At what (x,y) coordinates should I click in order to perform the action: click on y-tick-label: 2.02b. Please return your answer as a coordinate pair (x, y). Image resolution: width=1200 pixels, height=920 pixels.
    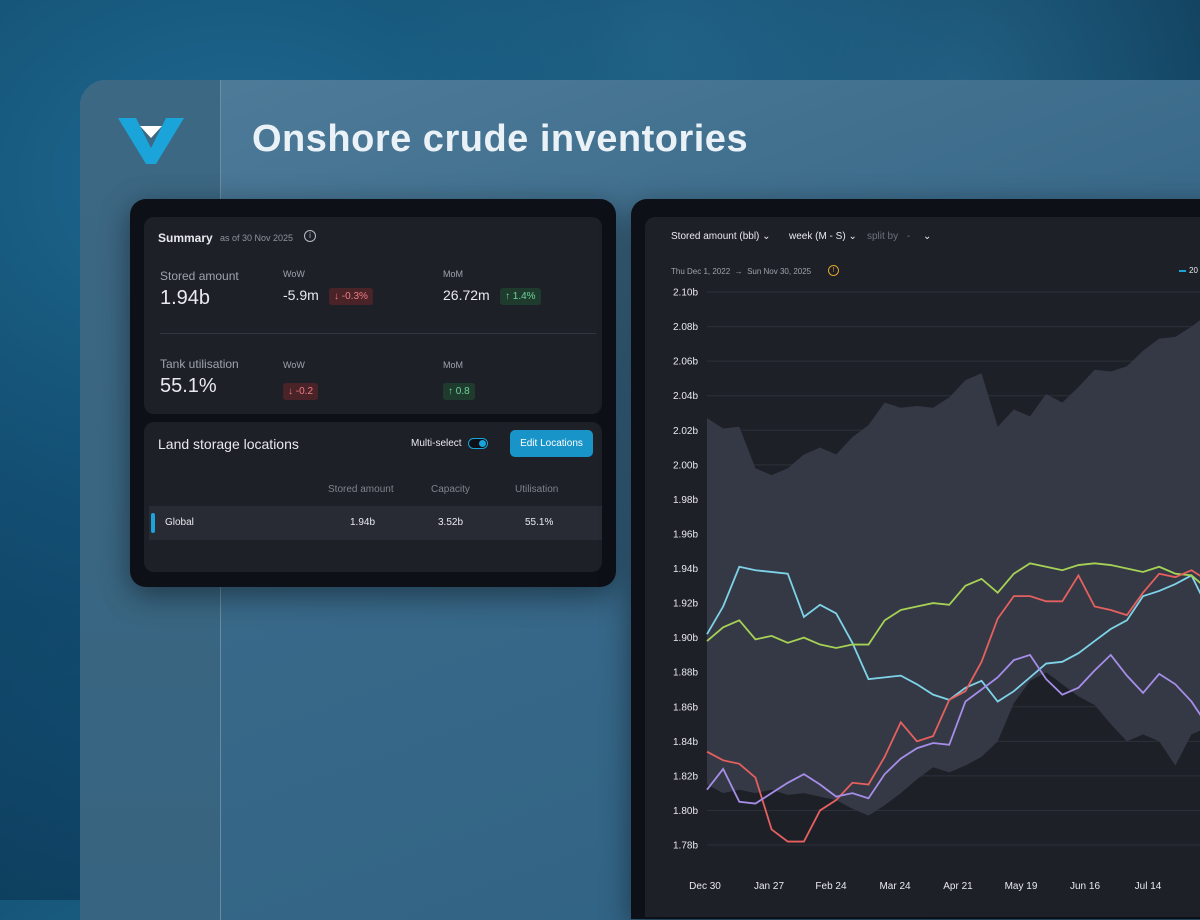
    Looking at the image, I should click on (685, 431).